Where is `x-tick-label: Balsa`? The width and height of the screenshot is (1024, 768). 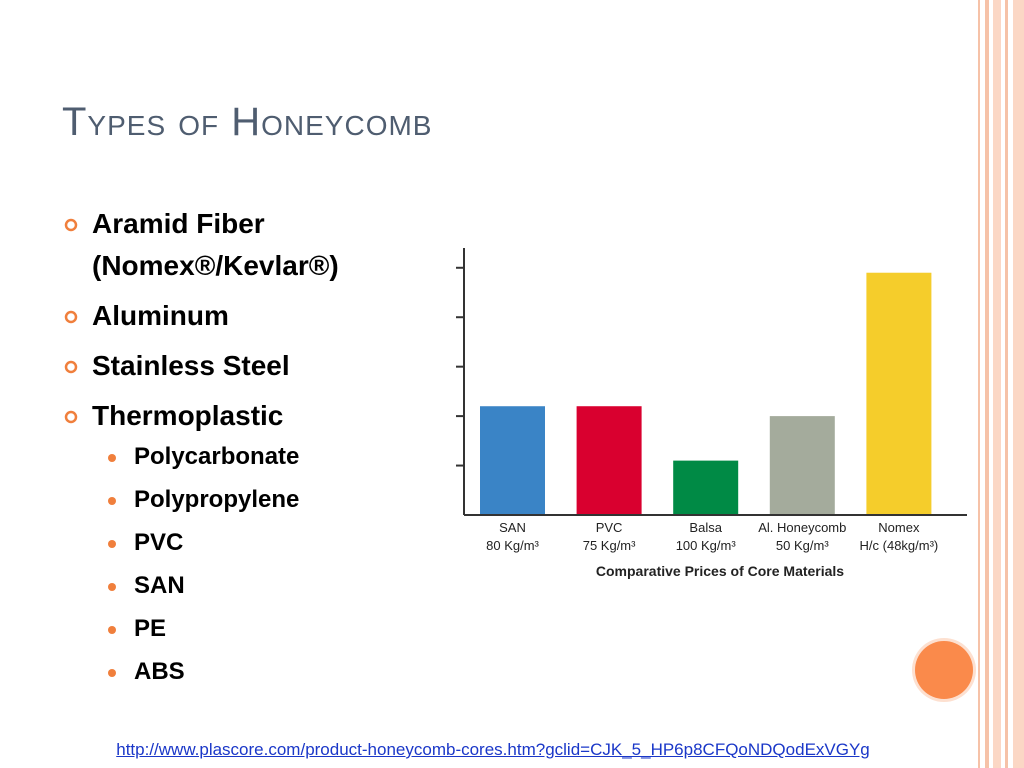 x-tick-label: Balsa is located at coordinates (705, 527).